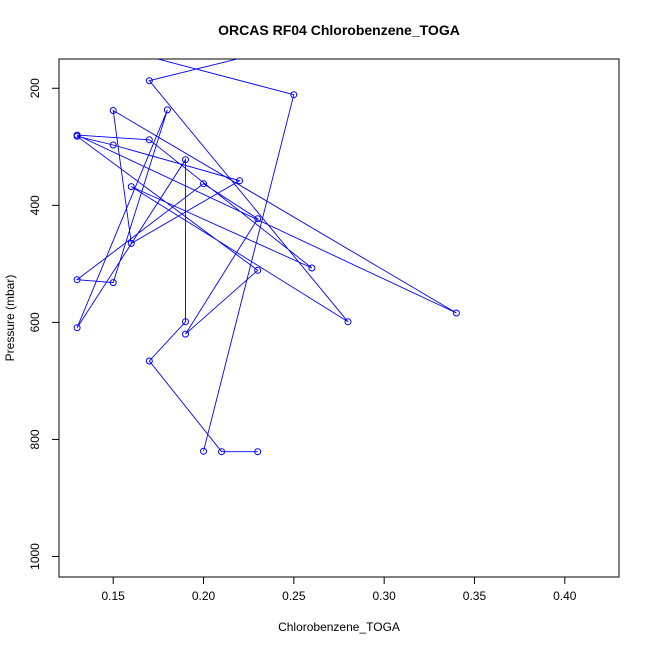 This screenshot has width=650, height=650. What do you see at coordinates (384, 596) in the screenshot?
I see `x-tick-label: 0.30` at bounding box center [384, 596].